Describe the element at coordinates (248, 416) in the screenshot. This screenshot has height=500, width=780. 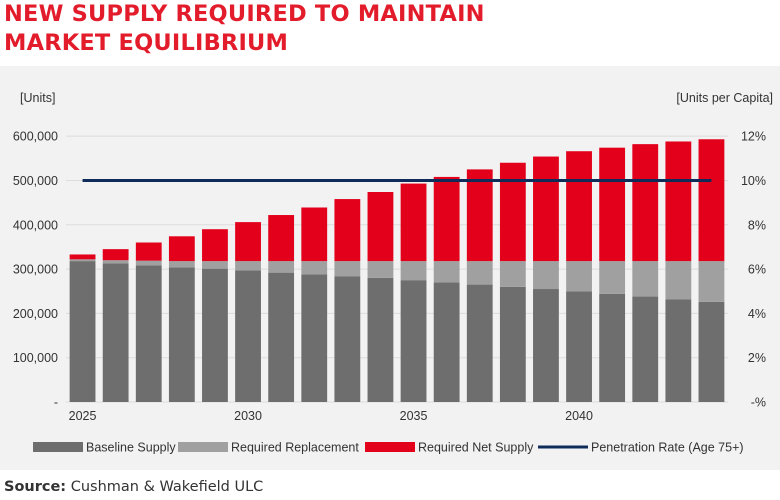
I see `x-tick-label: 2030` at that location.